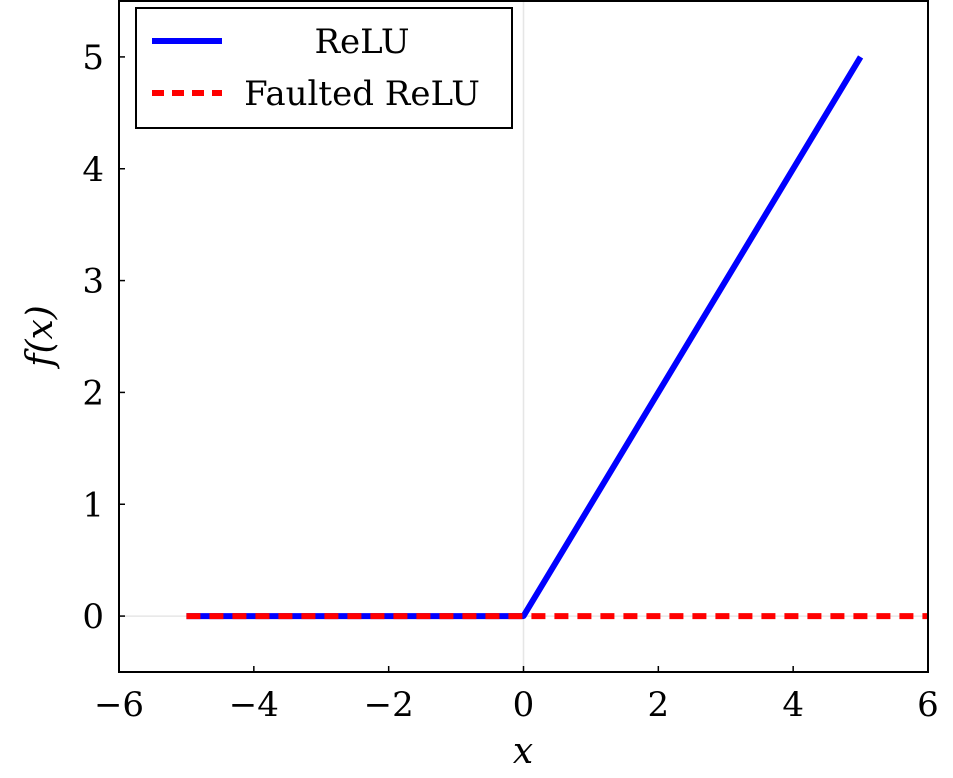 This screenshot has height=778, width=953. I want to click on x-tick-label: 4, so click(793, 705).